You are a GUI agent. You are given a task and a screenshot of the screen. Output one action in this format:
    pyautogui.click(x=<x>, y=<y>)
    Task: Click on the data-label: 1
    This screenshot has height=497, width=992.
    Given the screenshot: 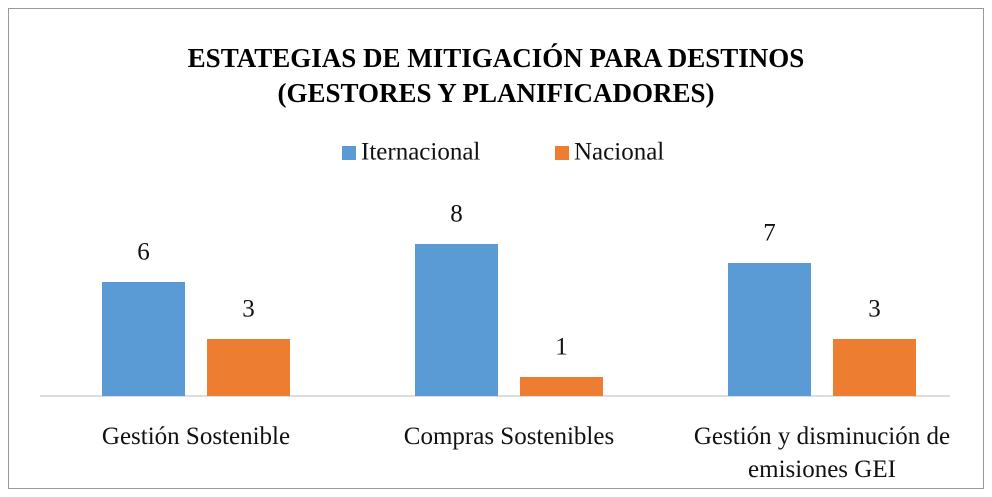 What is the action you would take?
    pyautogui.click(x=561, y=347)
    